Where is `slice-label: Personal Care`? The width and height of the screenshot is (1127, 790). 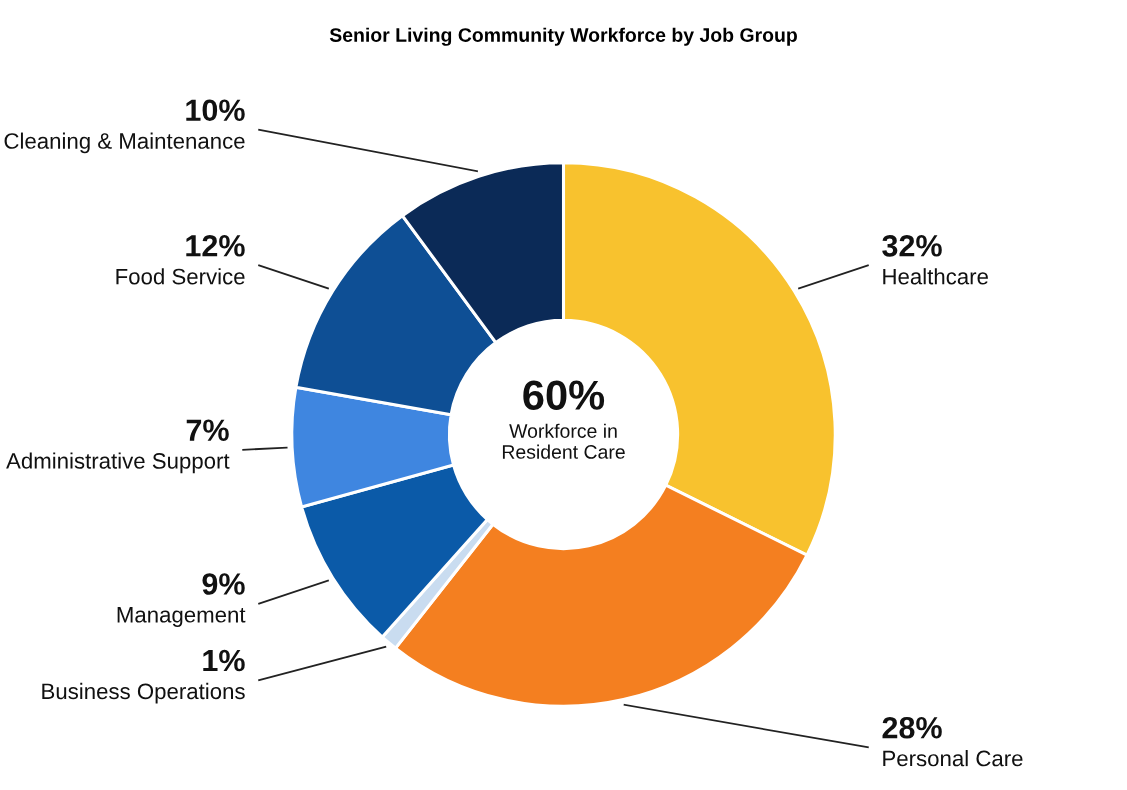
slice-label: Personal Care is located at coordinates (953, 758).